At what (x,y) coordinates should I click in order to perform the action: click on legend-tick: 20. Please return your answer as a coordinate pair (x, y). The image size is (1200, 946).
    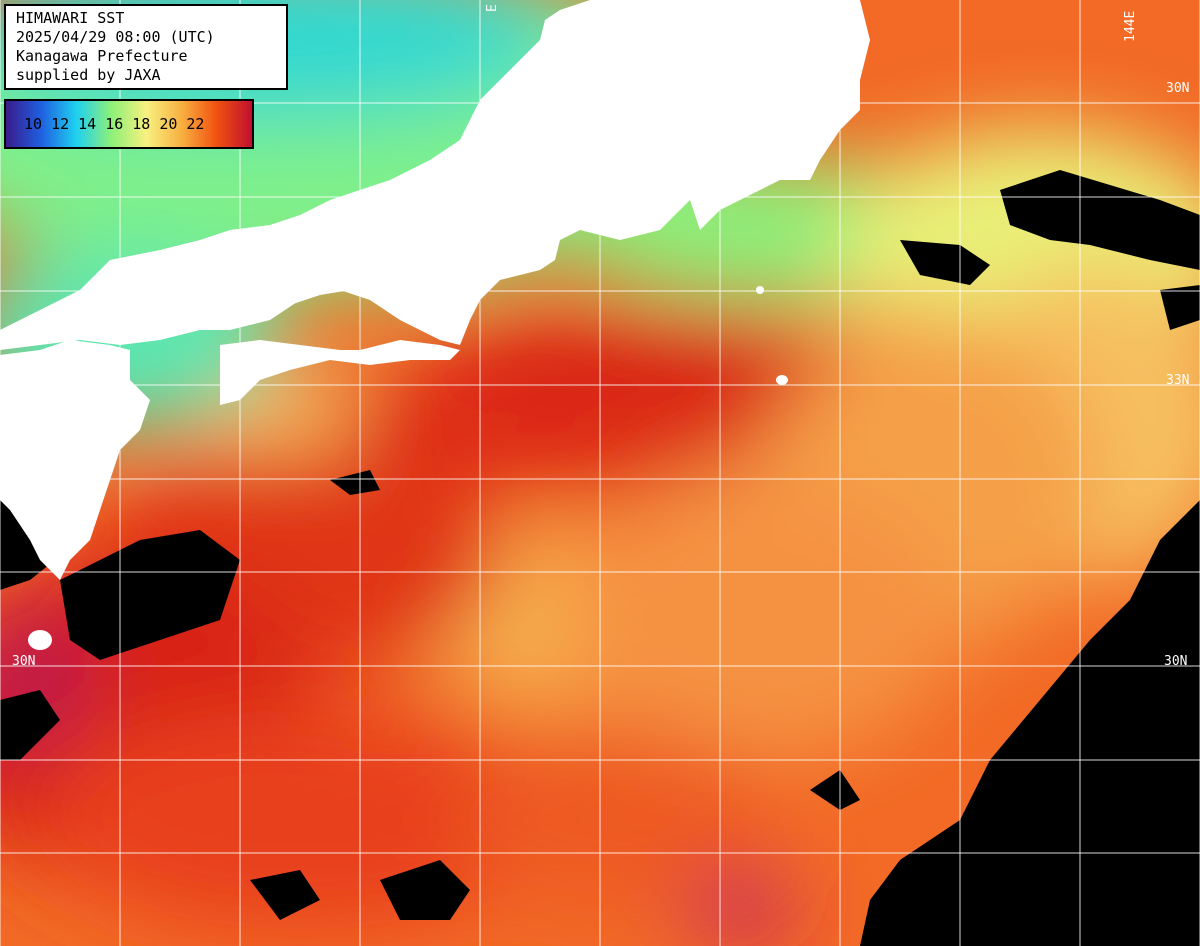
    Looking at the image, I should click on (168, 124).